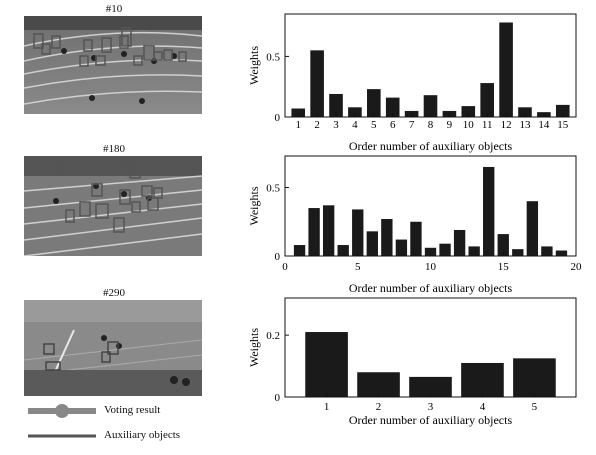  What do you see at coordinates (317, 125) in the screenshot?
I see `chart-1-xtick-label: 2` at bounding box center [317, 125].